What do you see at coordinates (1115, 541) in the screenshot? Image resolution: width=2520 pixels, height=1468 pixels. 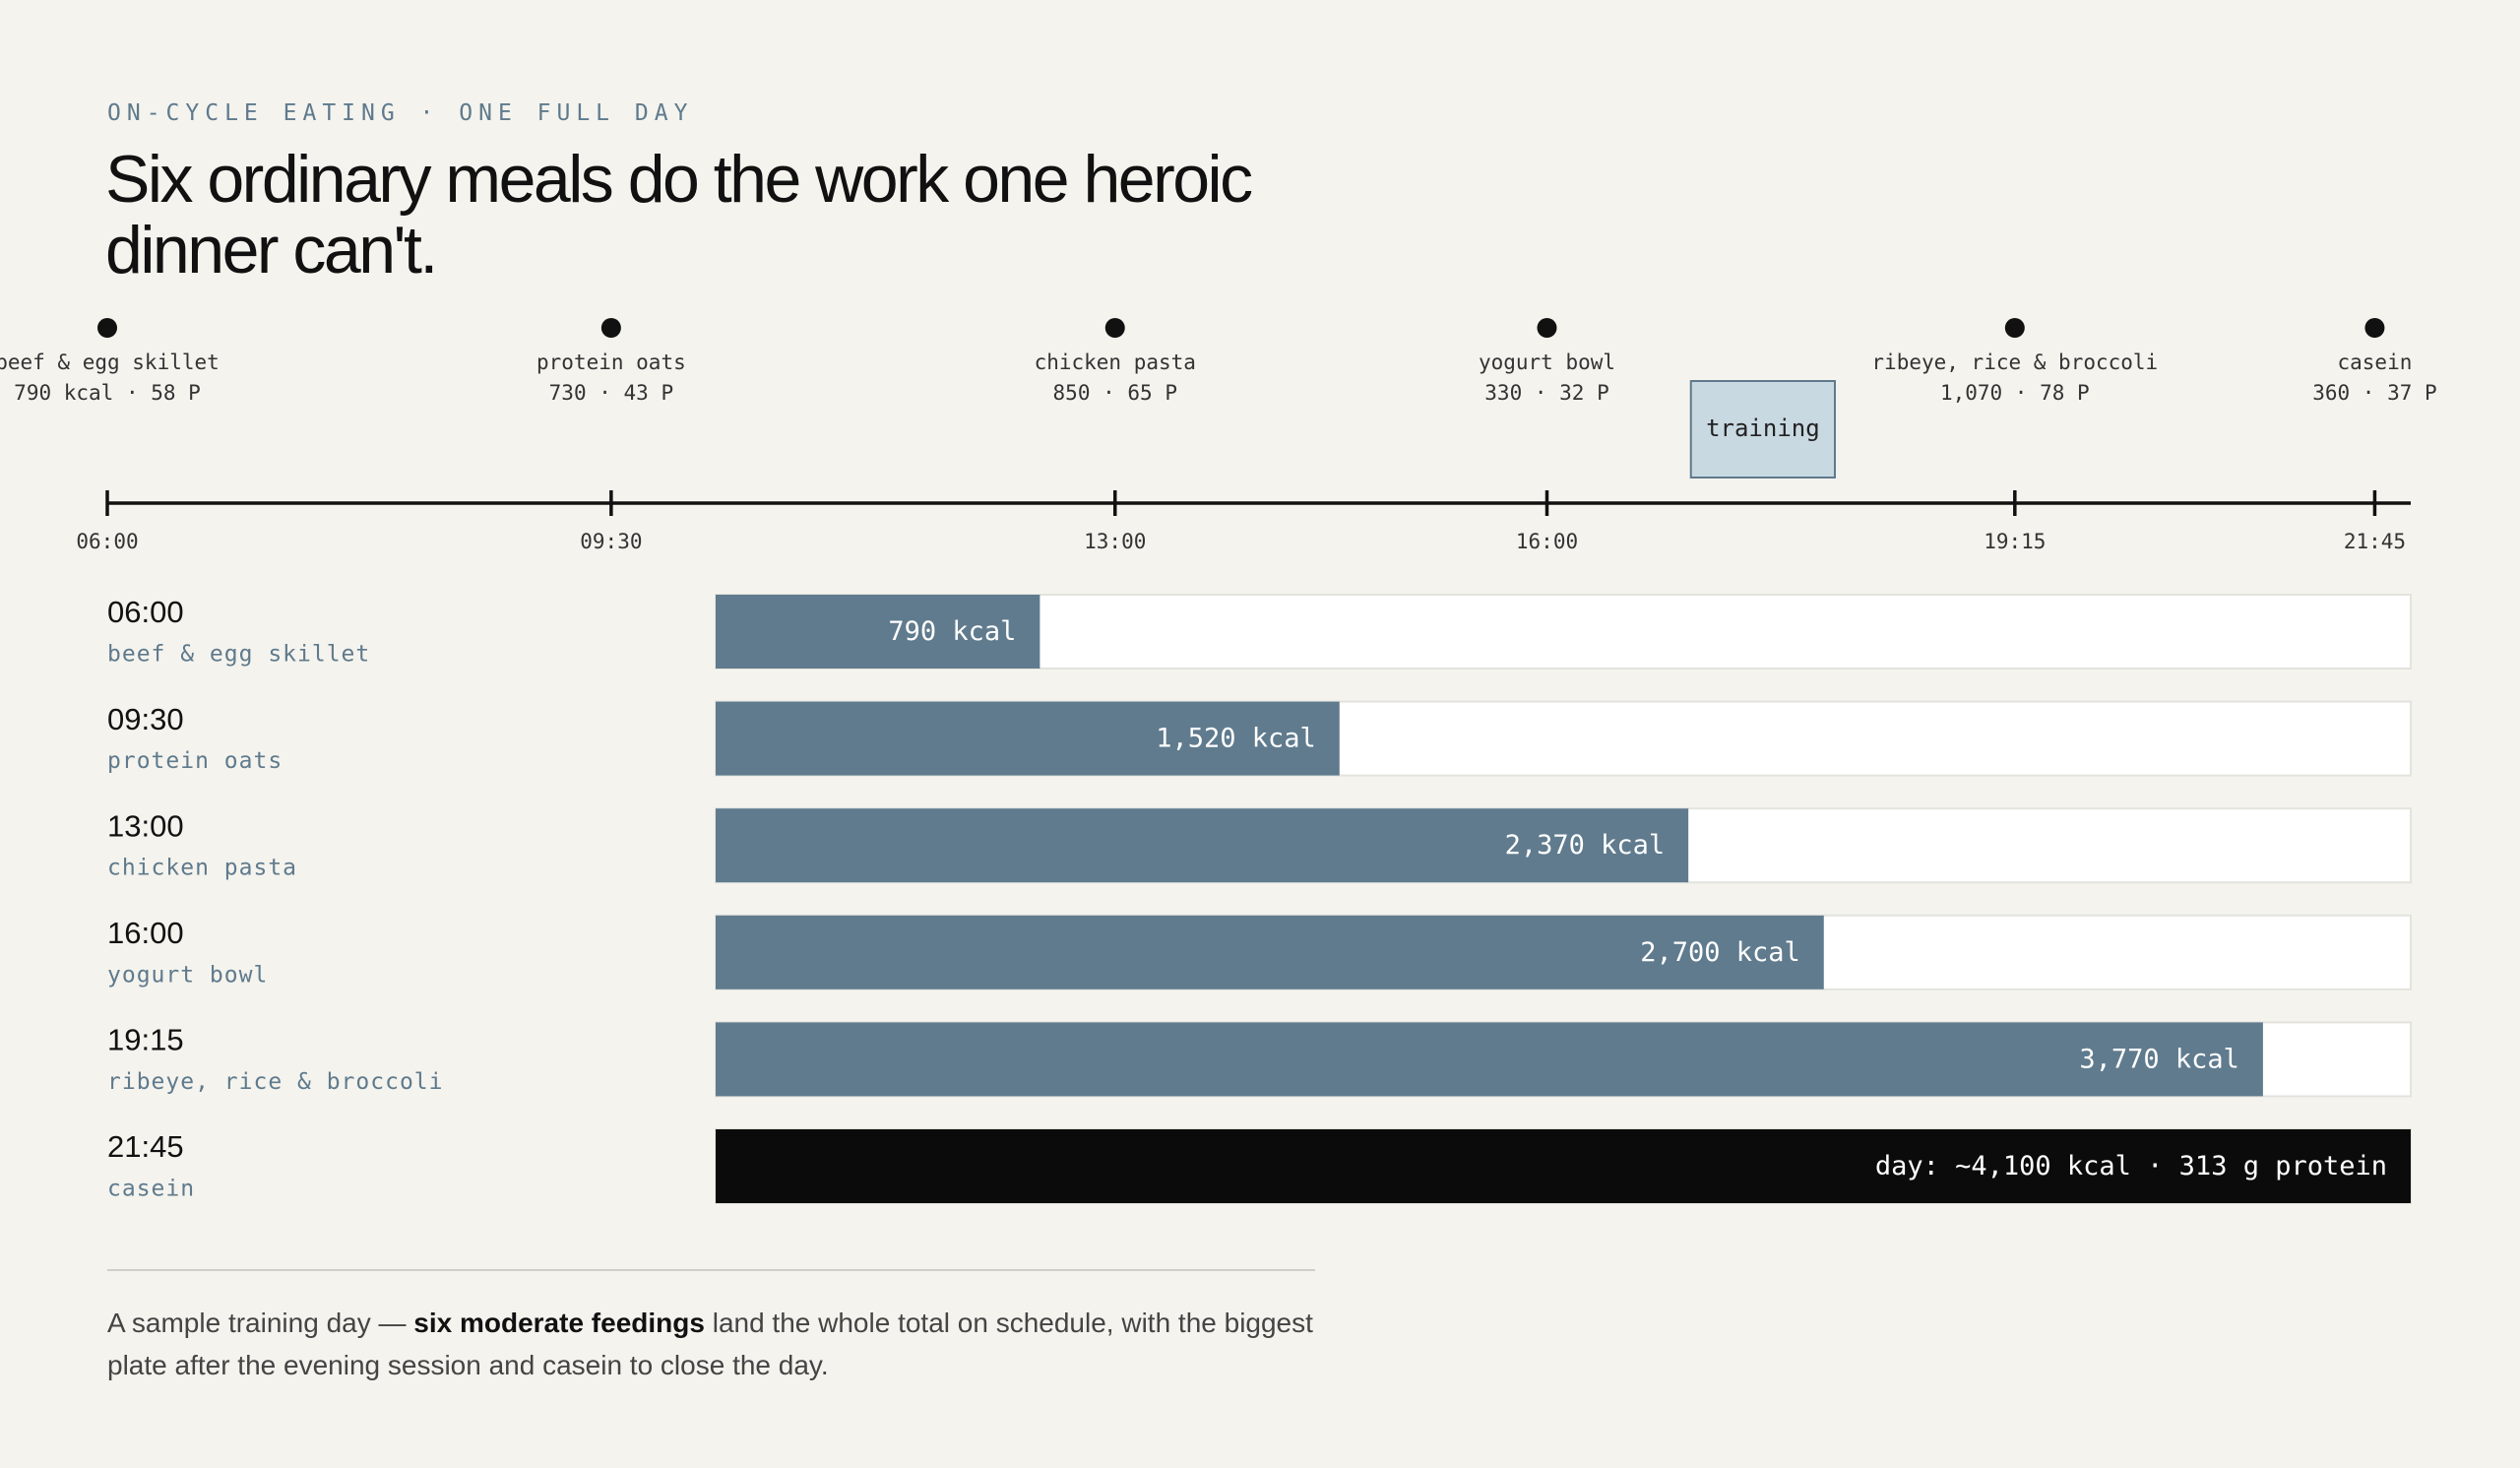 I see `x-tick-label: 13:00` at bounding box center [1115, 541].